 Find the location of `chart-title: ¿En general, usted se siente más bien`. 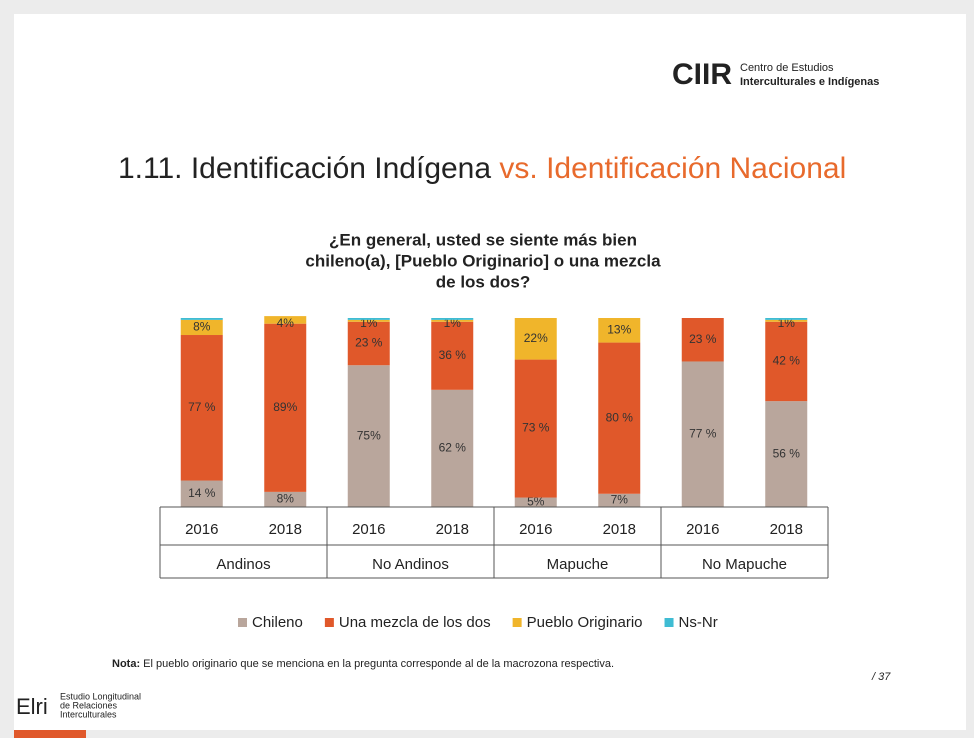

chart-title: ¿En general, usted se siente más bien is located at coordinates (483, 239).